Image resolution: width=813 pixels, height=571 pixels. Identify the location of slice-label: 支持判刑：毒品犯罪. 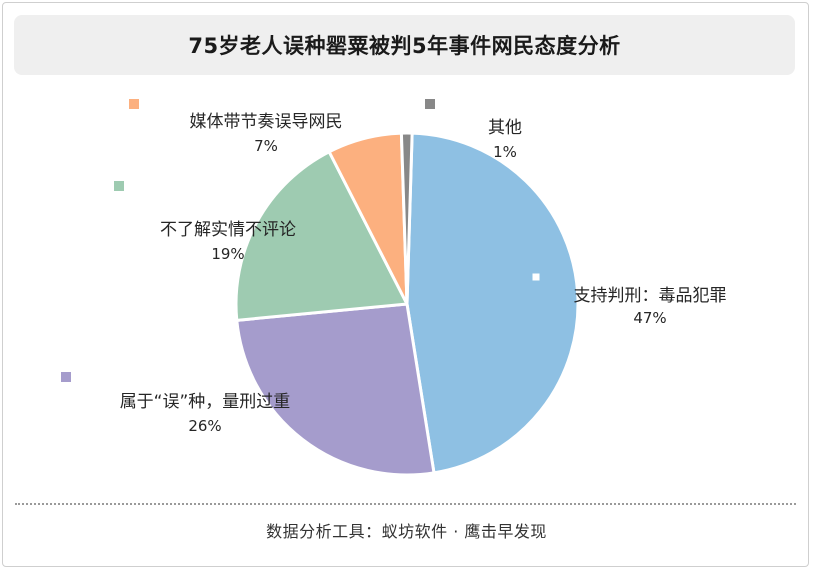
(650, 296).